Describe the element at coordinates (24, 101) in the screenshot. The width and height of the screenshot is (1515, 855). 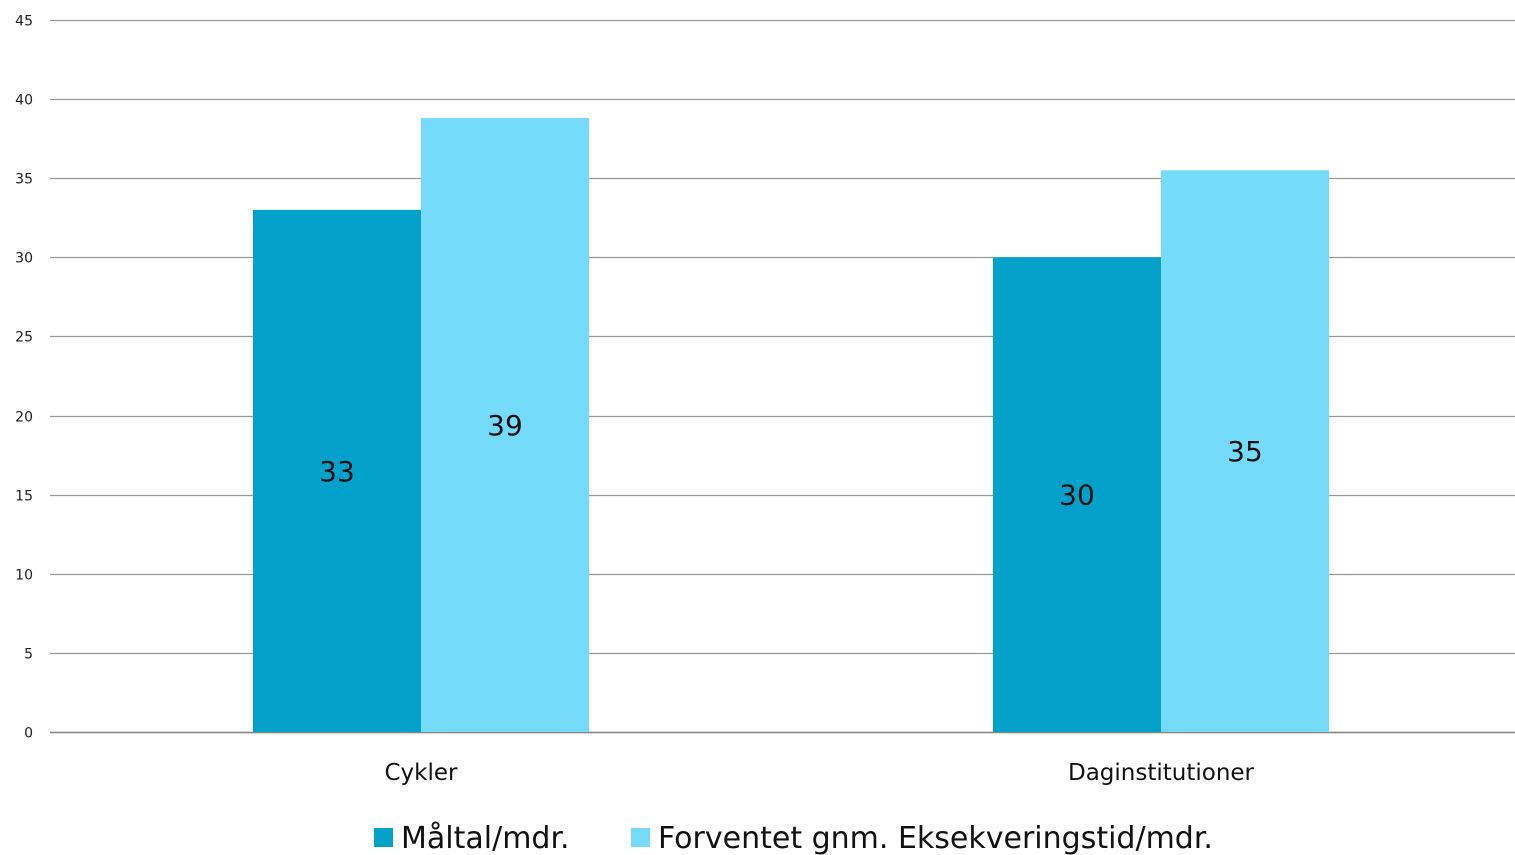
I see `y-tick-label: 40` at that location.